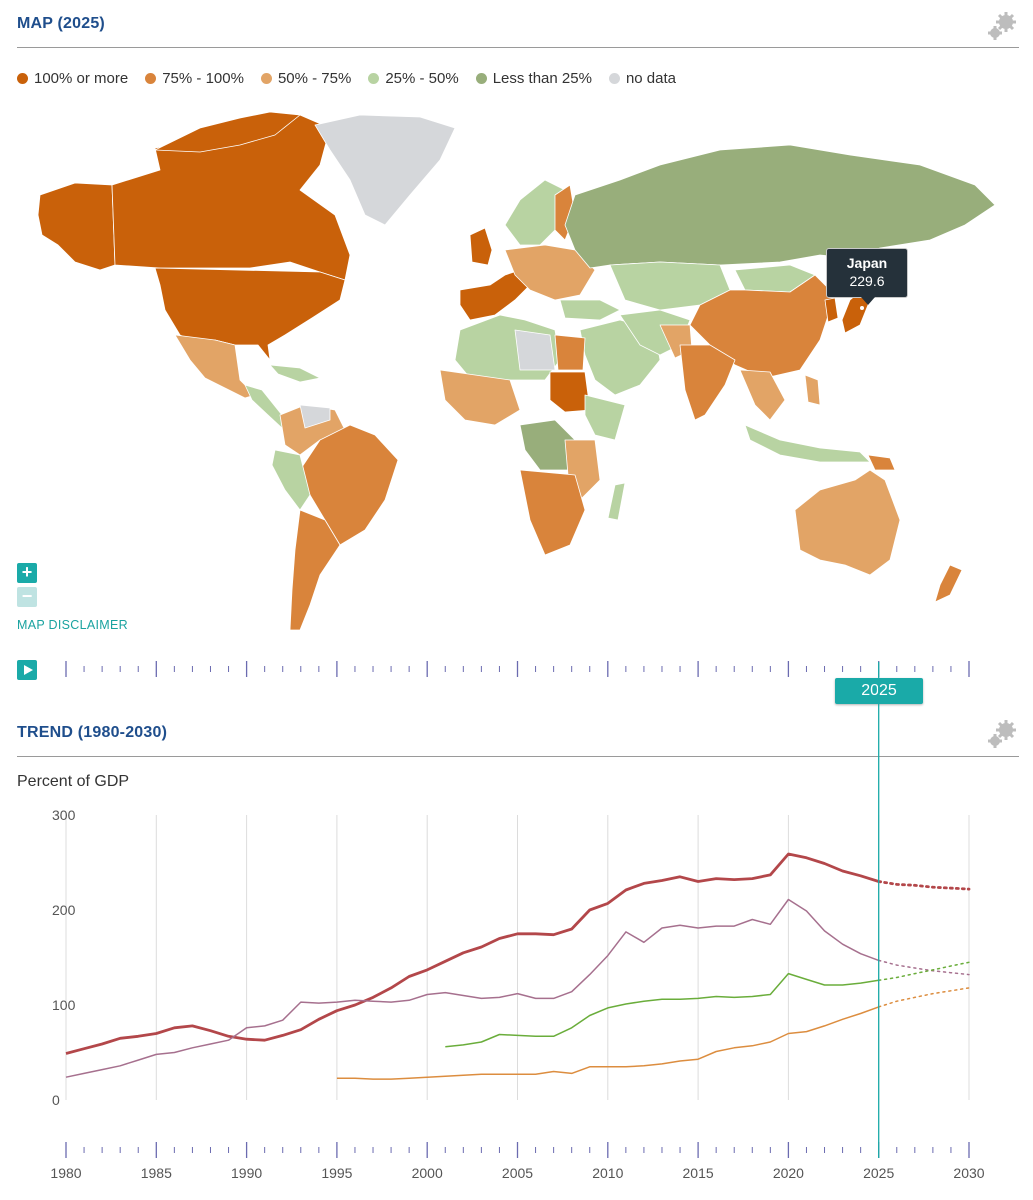 This screenshot has height=1200, width=1033. I want to click on trend-section-title: TREND (1980-2030), so click(92, 732).